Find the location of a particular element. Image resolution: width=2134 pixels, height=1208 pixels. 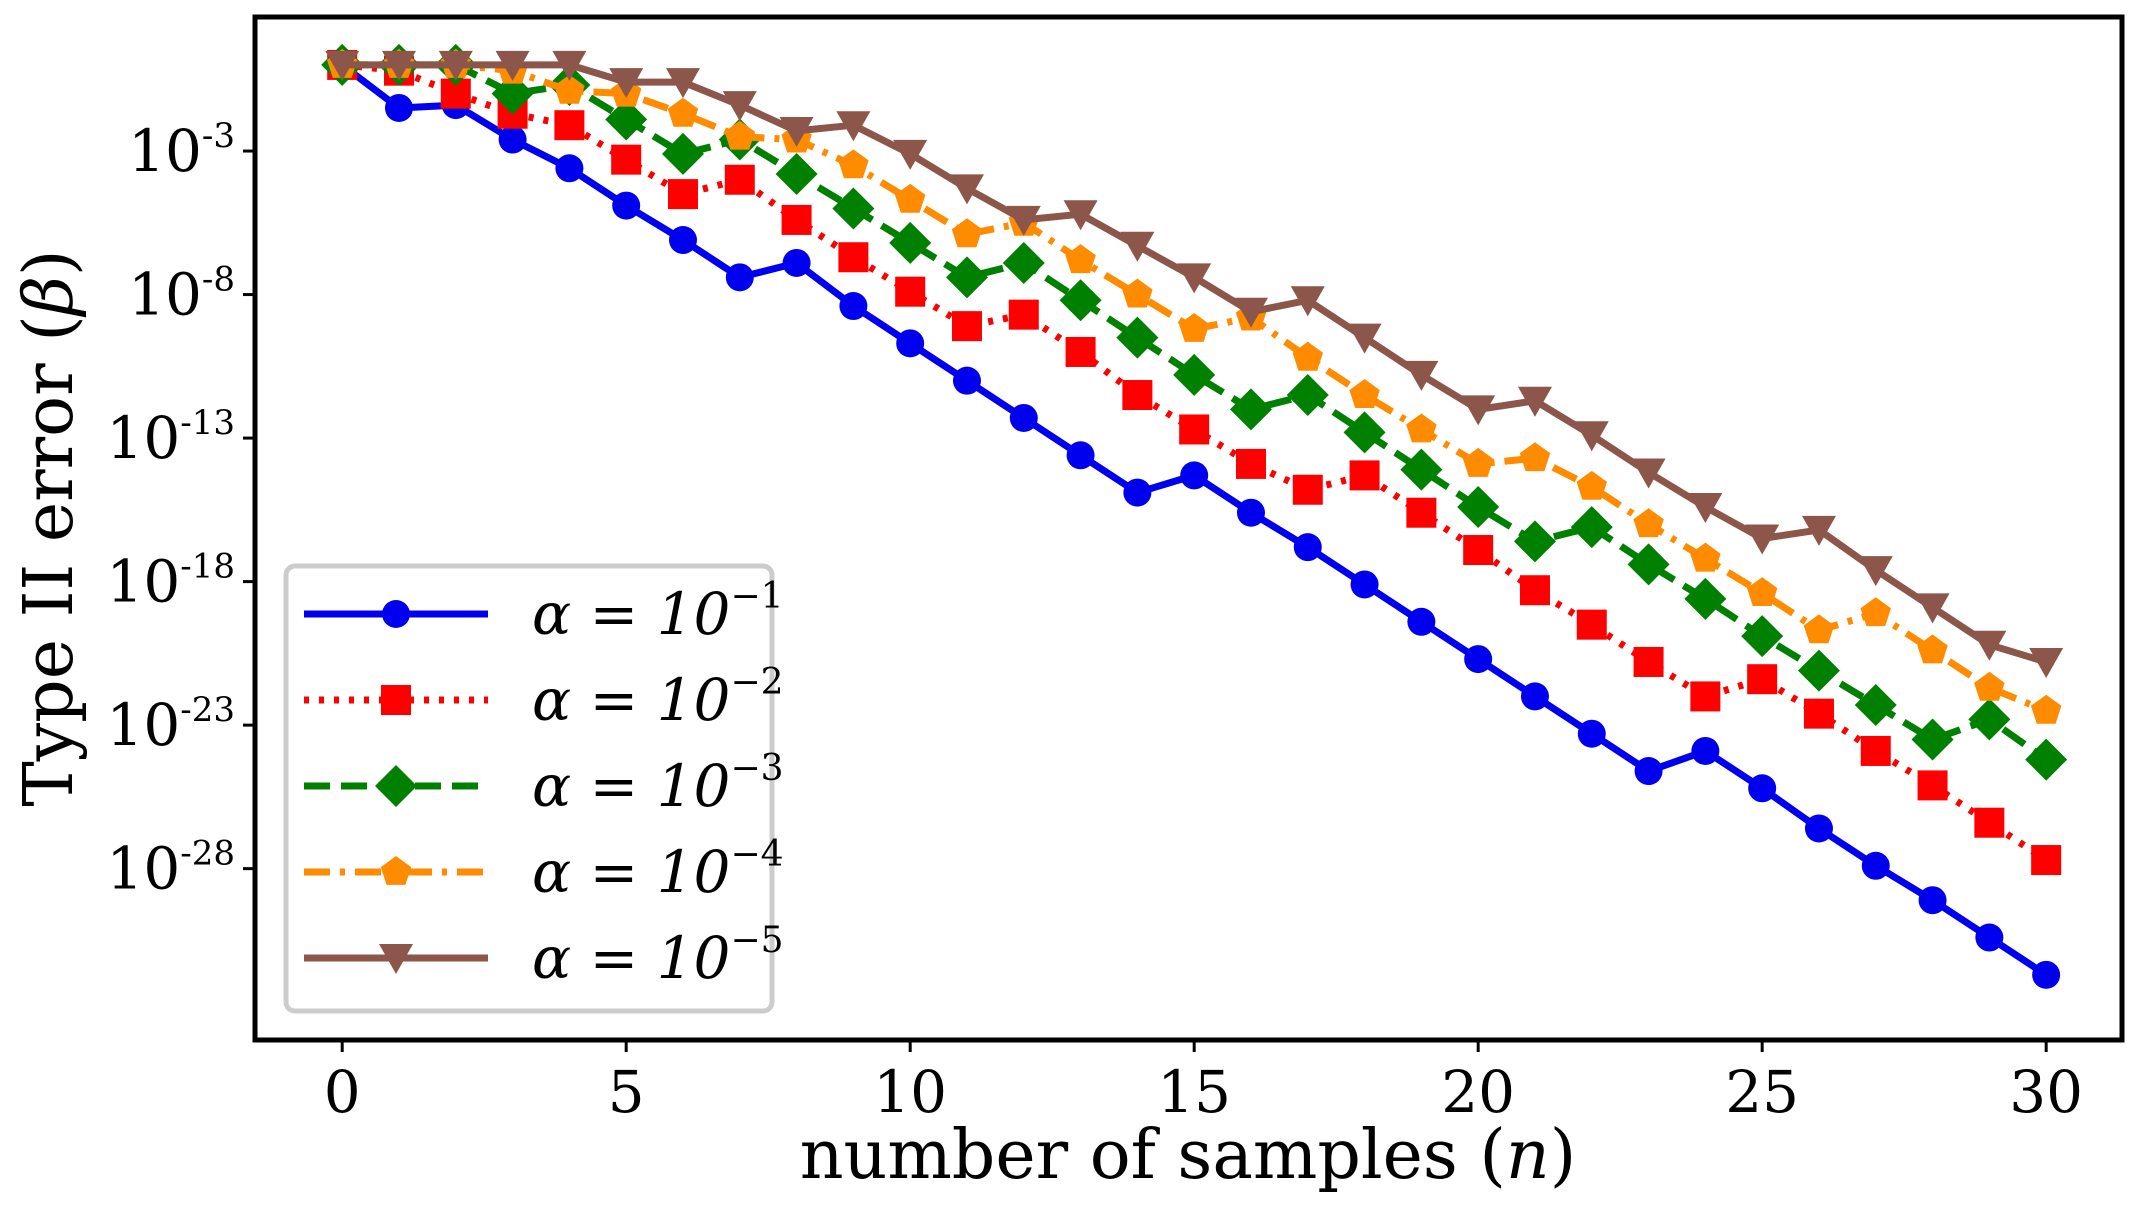

y-tick-label: 10-28 is located at coordinates (170, 868).